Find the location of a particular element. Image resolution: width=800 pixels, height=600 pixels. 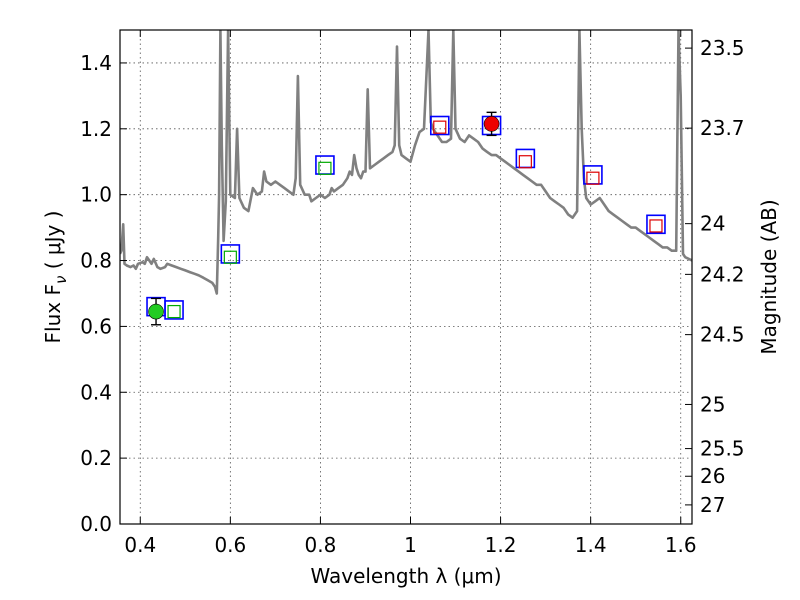

x-axis-label: Wavelength λ (μm) is located at coordinates (405, 576).